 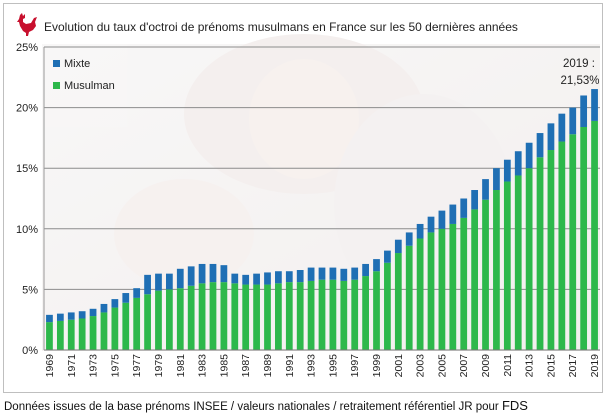 I want to click on footer-brand: FDS, so click(x=514, y=405).